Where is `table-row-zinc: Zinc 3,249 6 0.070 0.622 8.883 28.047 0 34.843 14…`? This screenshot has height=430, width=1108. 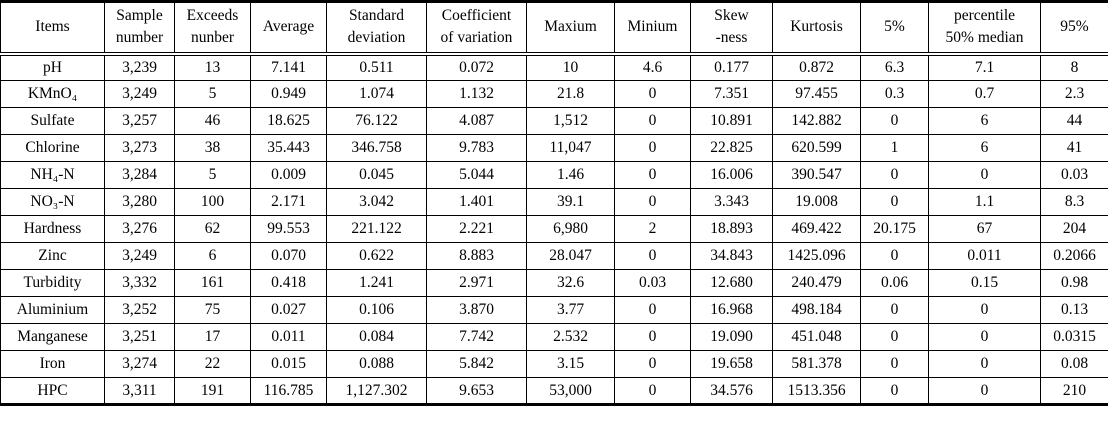
table-row-zinc: Zinc 3,249 6 0.070 0.622 8.883 28.047 0 34.843 14… is located at coordinates (554, 256).